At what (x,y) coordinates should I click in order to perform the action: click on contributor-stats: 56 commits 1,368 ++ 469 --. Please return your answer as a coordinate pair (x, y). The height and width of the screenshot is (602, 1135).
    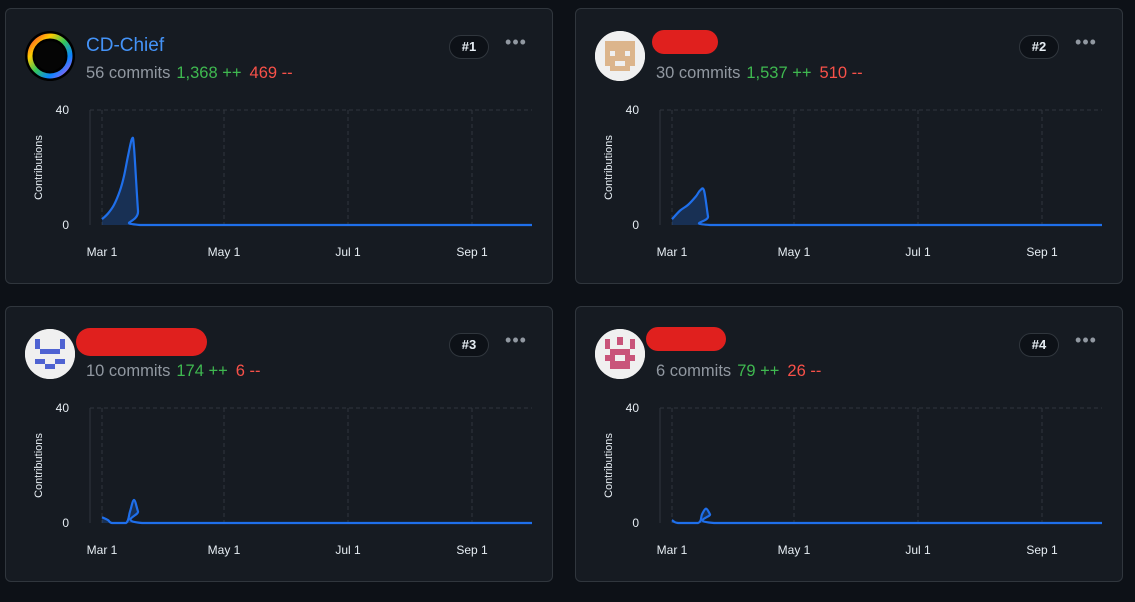
    Looking at the image, I should click on (189, 73).